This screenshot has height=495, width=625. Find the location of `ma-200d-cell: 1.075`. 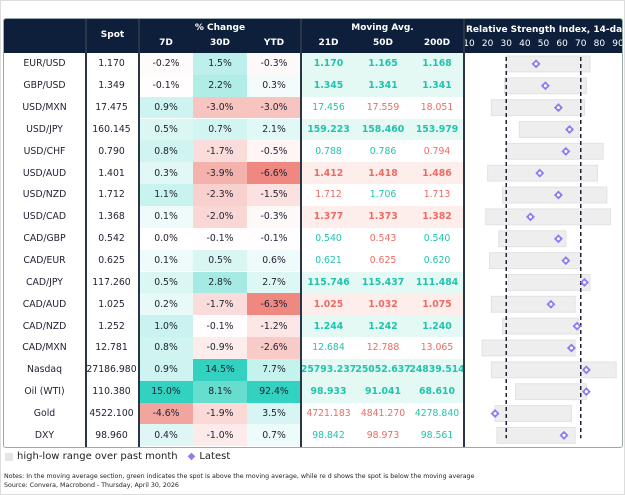

ma-200d-cell: 1.075 is located at coordinates (437, 304).